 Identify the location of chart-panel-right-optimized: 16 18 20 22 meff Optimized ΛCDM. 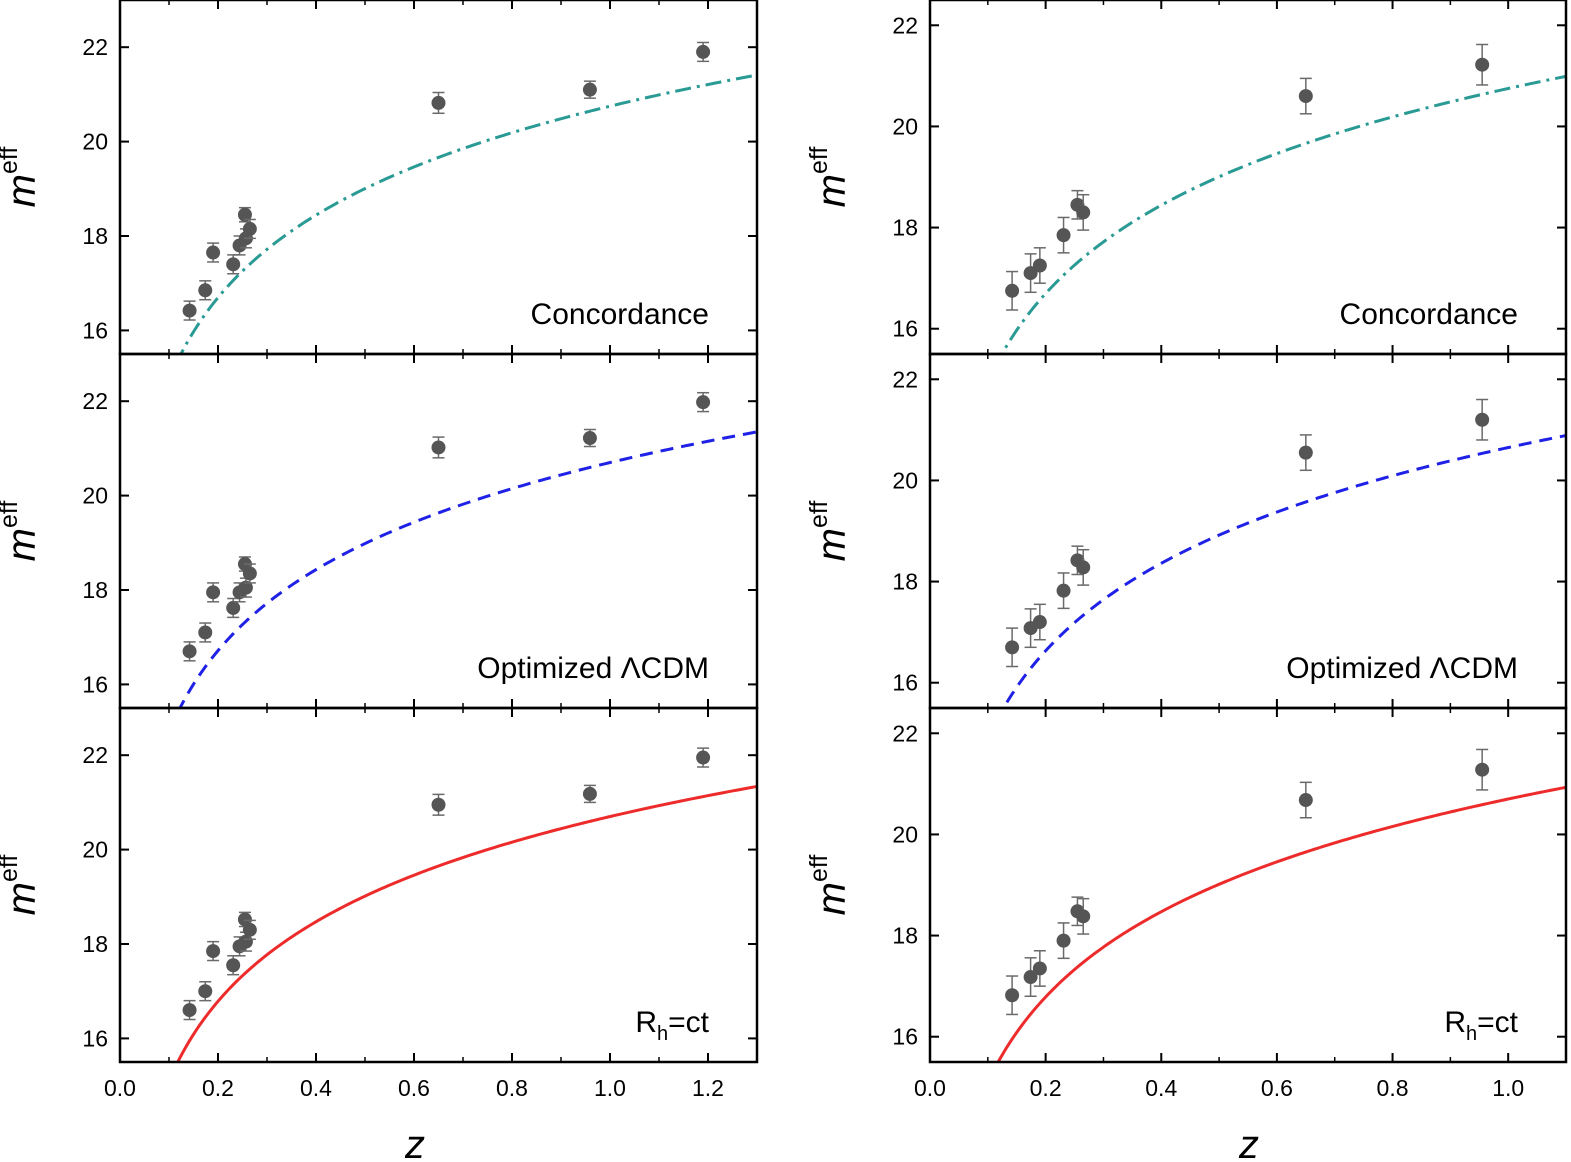
(1186, 531).